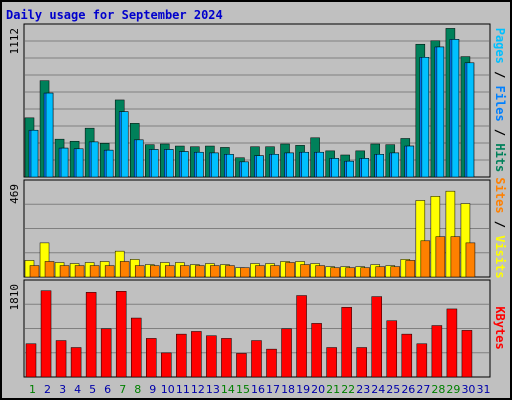 The width and height of the screenshot is (512, 400). Describe the element at coordinates (183, 389) in the screenshot. I see `day-label-11: 11` at that location.